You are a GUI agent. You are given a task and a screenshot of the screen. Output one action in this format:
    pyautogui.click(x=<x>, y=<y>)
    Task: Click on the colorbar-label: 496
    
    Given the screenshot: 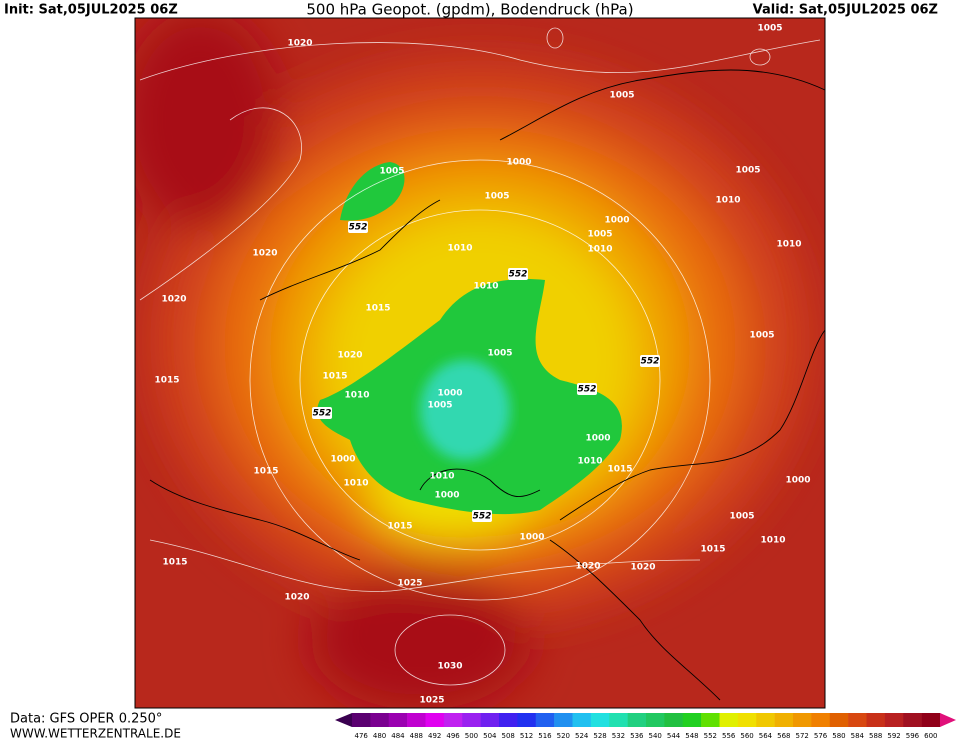 What is the action you would take?
    pyautogui.click(x=453, y=736)
    